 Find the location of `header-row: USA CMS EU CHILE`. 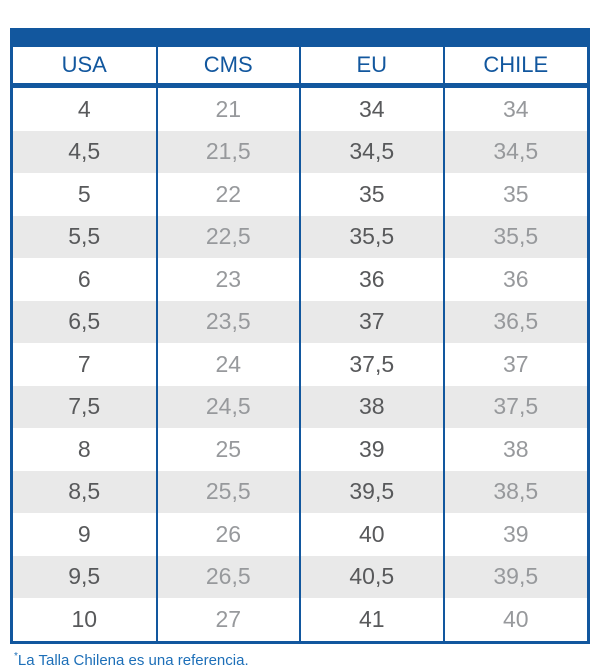

header-row: USA CMS EU CHILE is located at coordinates (300, 67).